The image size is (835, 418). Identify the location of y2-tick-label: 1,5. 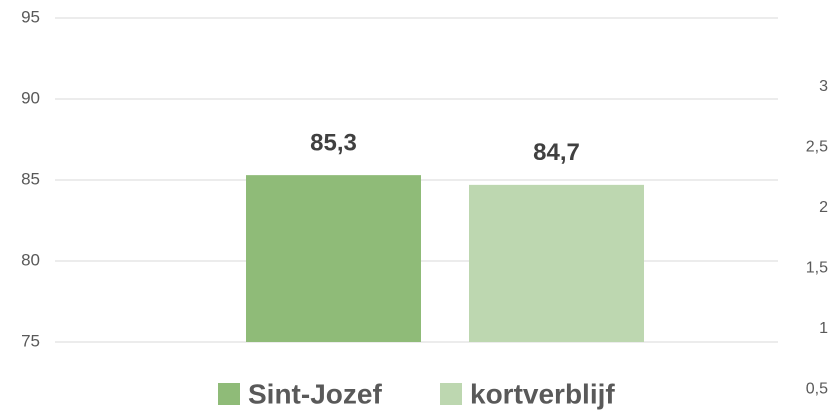
(817, 267).